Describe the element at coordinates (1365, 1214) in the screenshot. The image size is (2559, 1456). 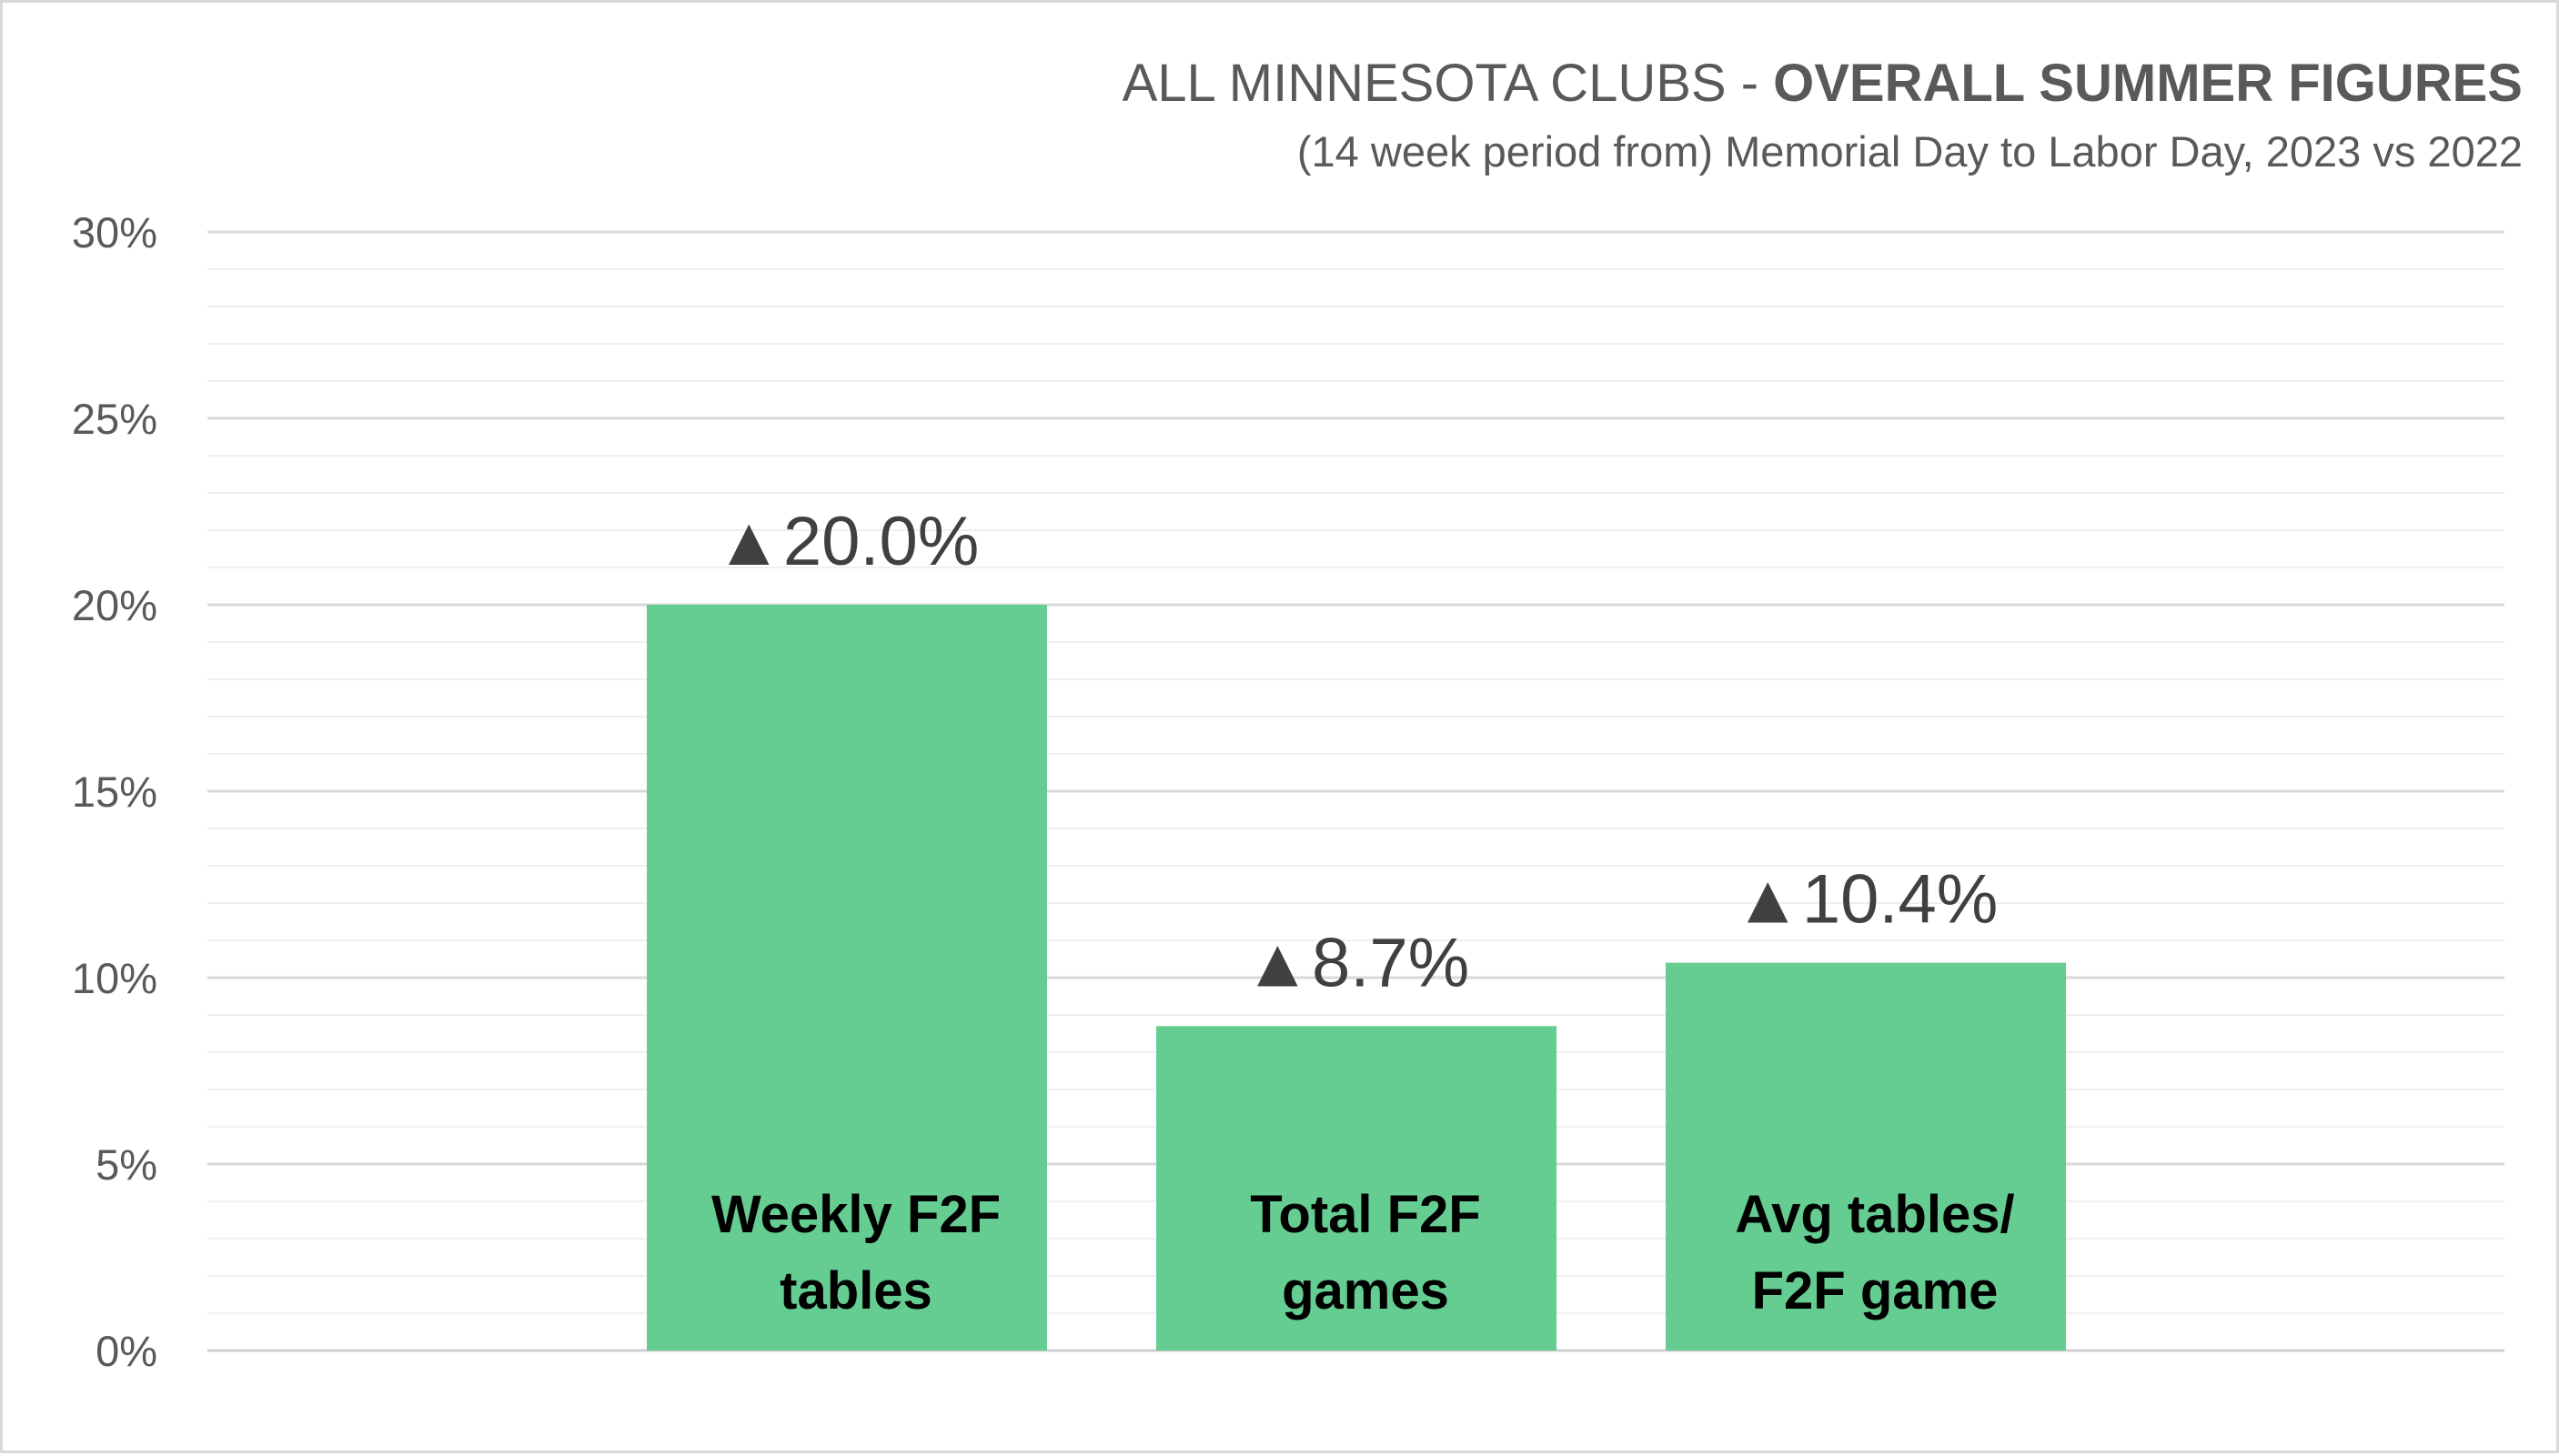
I see `bar-category-line: Total F2F` at that location.